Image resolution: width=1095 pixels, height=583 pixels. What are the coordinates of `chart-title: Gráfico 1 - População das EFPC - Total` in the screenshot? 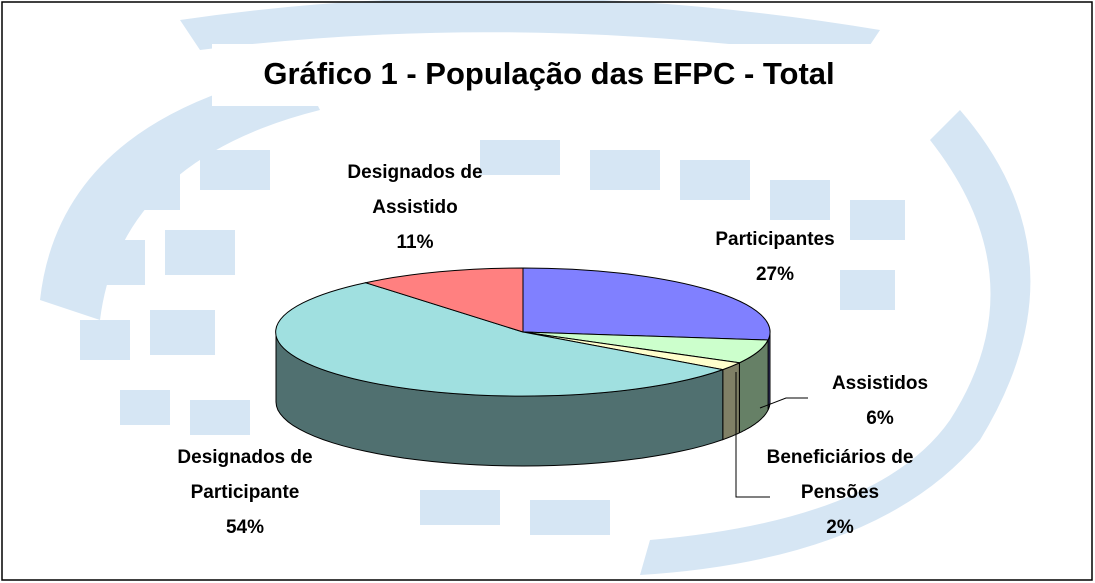 It's located at (548, 73).